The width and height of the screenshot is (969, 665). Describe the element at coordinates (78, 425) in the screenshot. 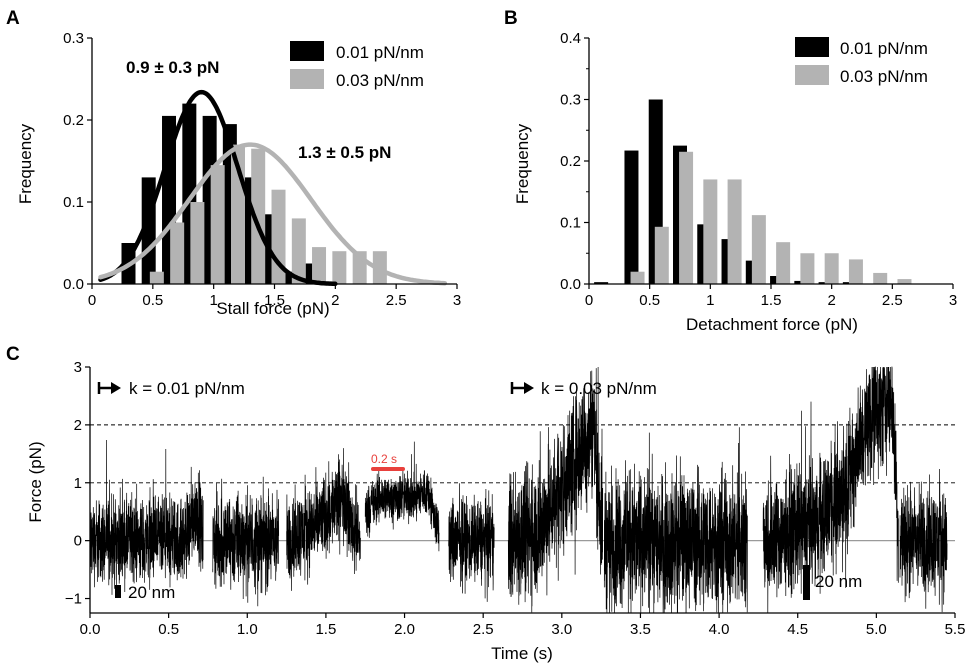

I see `panel-c-y-tick-label: 2` at that location.